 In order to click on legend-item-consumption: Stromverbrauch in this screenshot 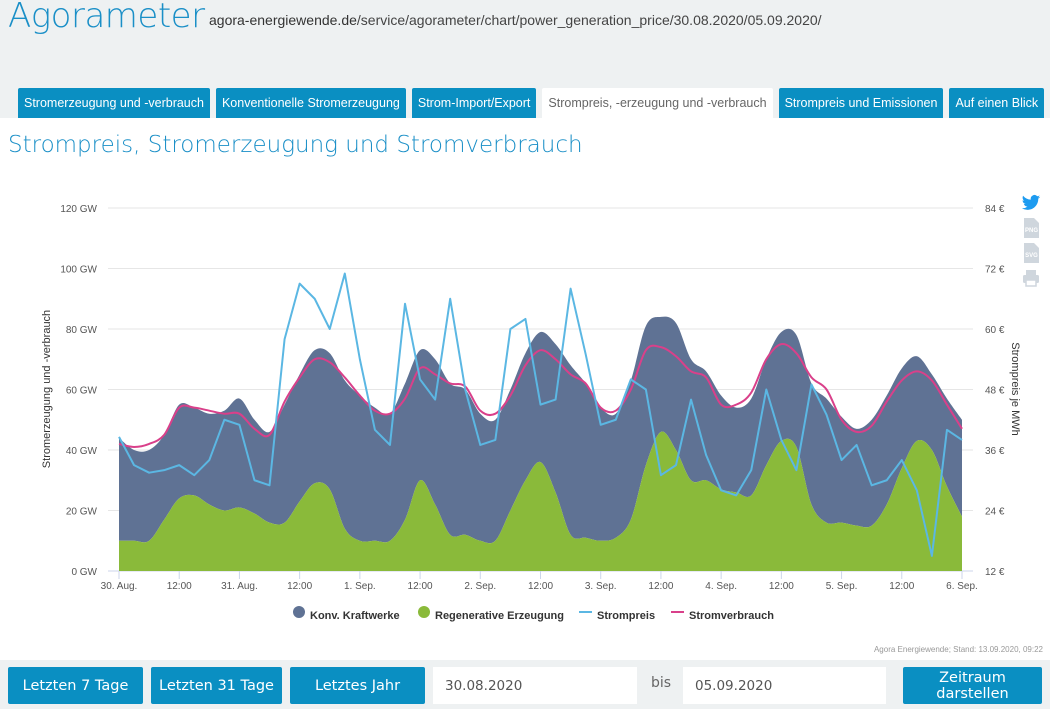, I will do `click(722, 616)`.